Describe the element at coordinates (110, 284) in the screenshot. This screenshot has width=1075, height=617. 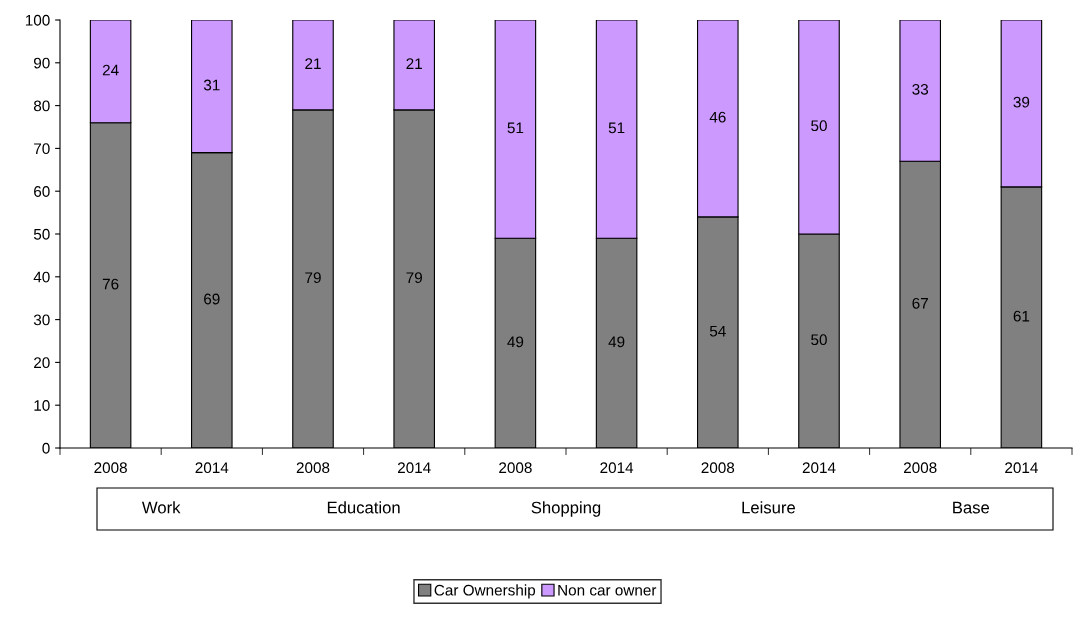
I see `data-label: 76` at that location.